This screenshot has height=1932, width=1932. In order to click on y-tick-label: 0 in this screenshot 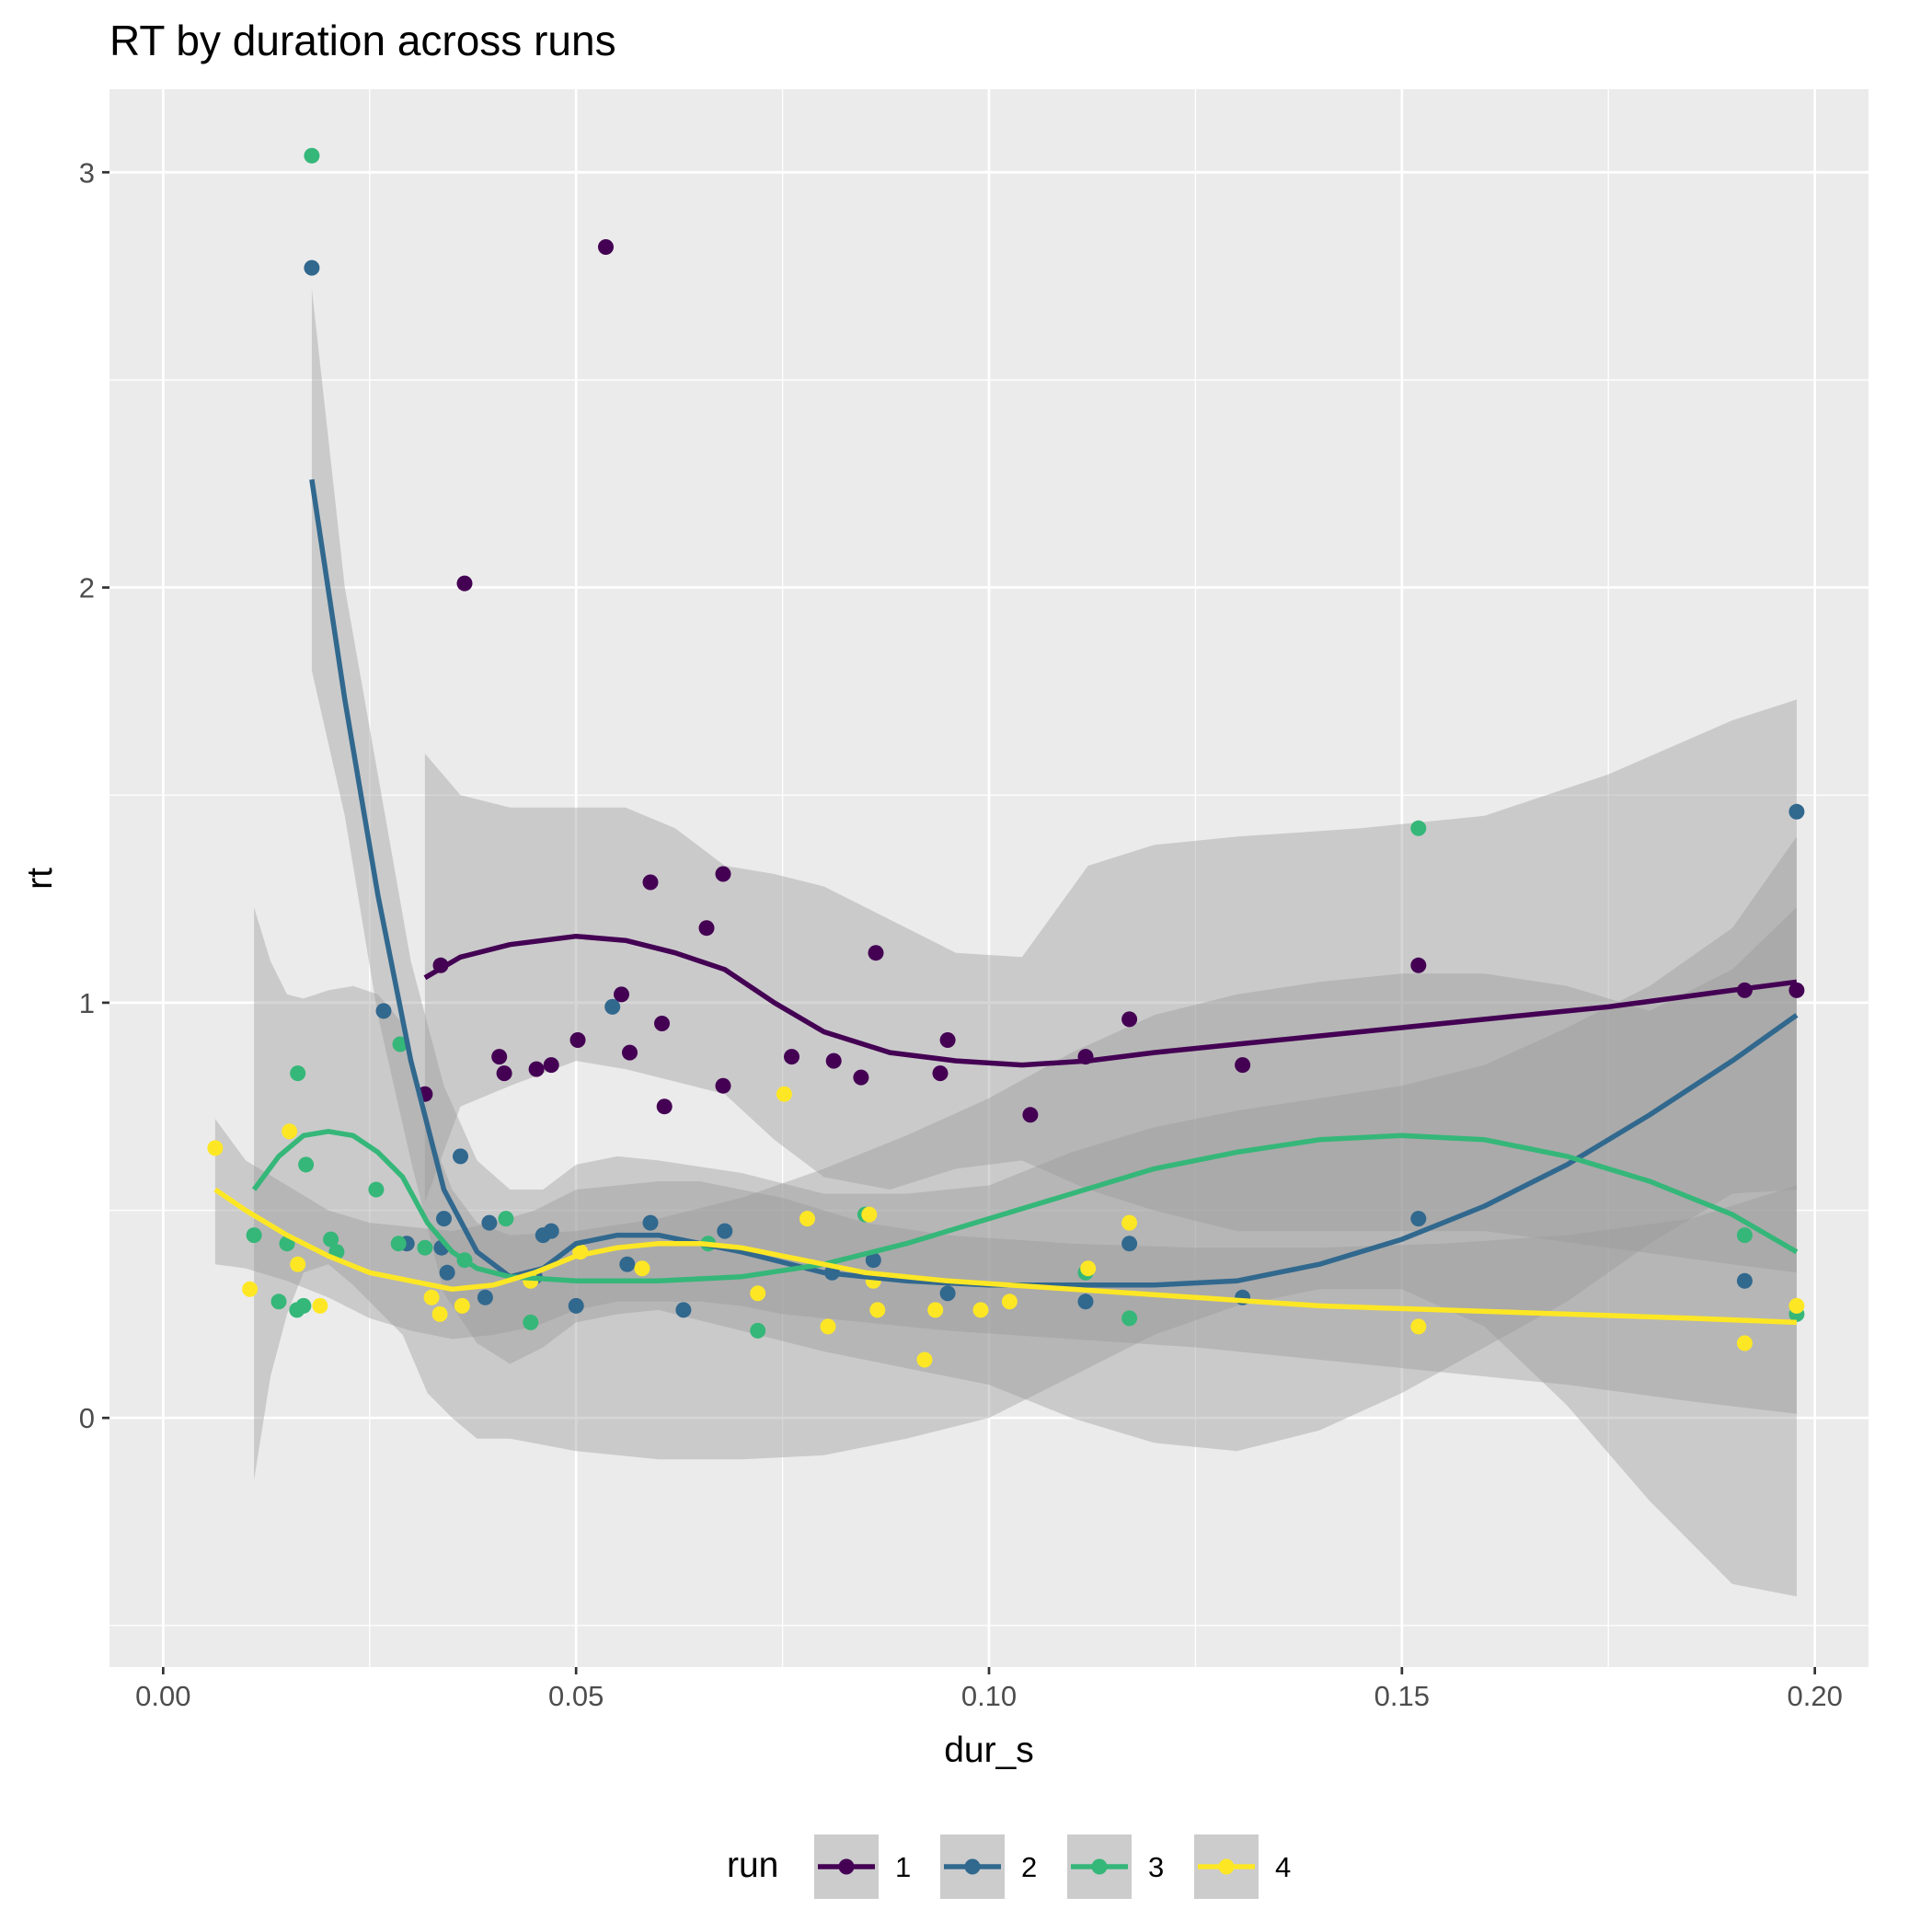, I will do `click(87, 1418)`.